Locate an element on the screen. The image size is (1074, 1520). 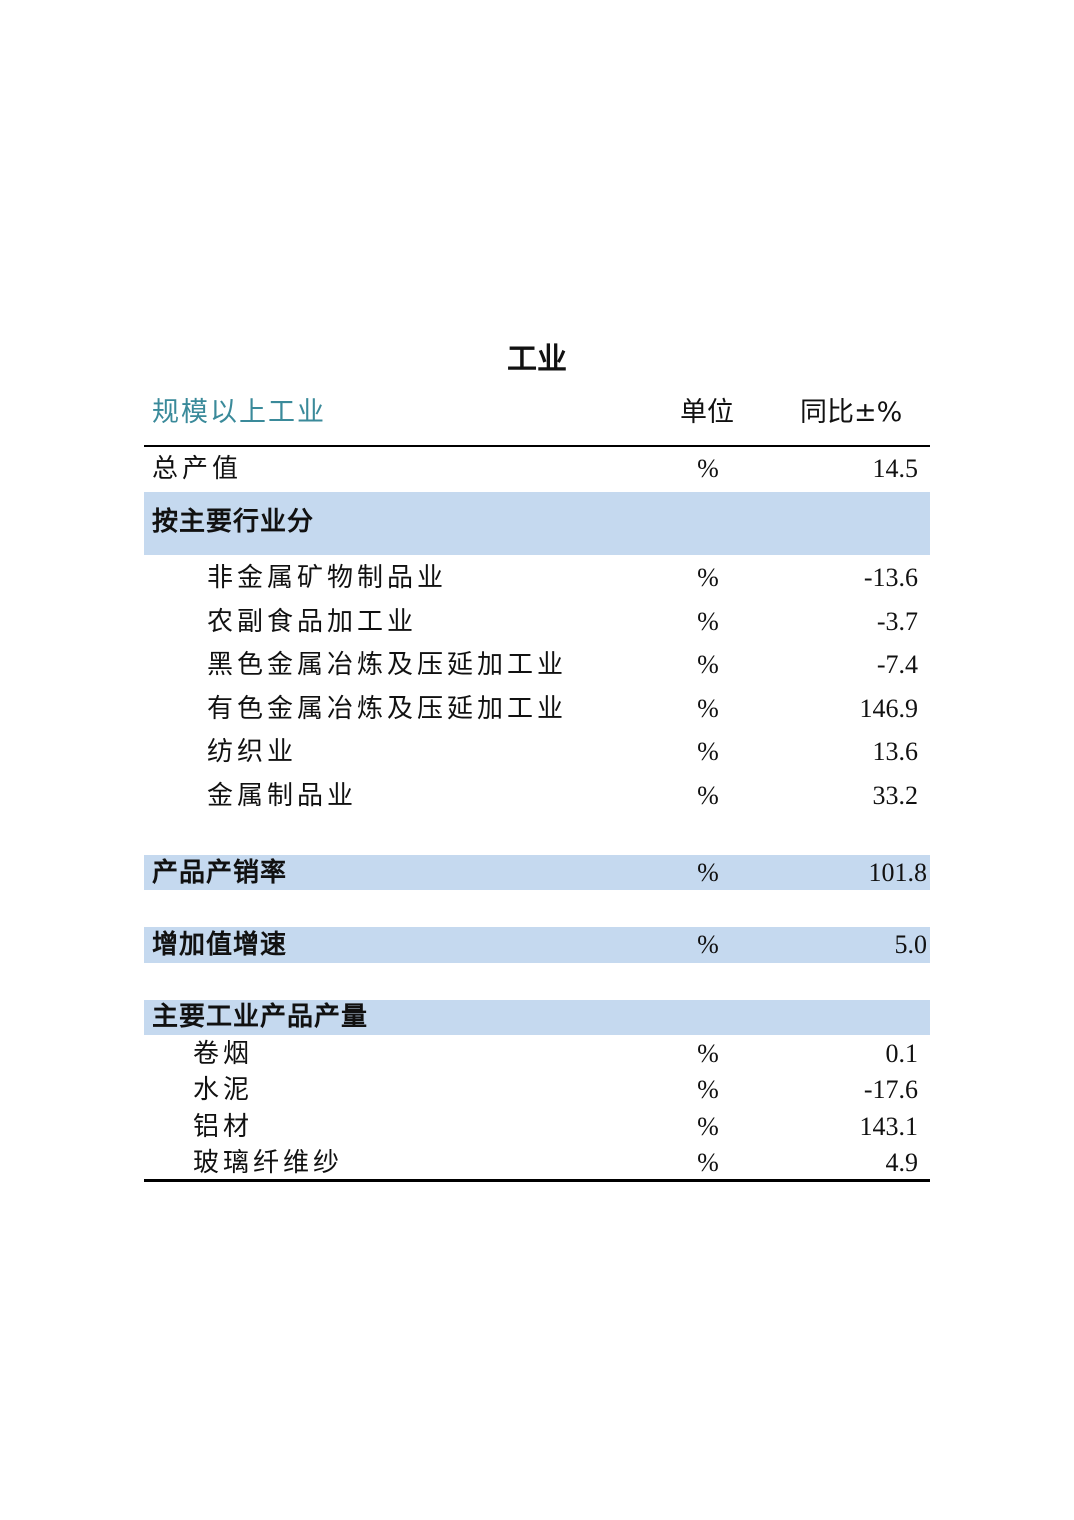
row-value: 5.0 is located at coordinates (911, 944).